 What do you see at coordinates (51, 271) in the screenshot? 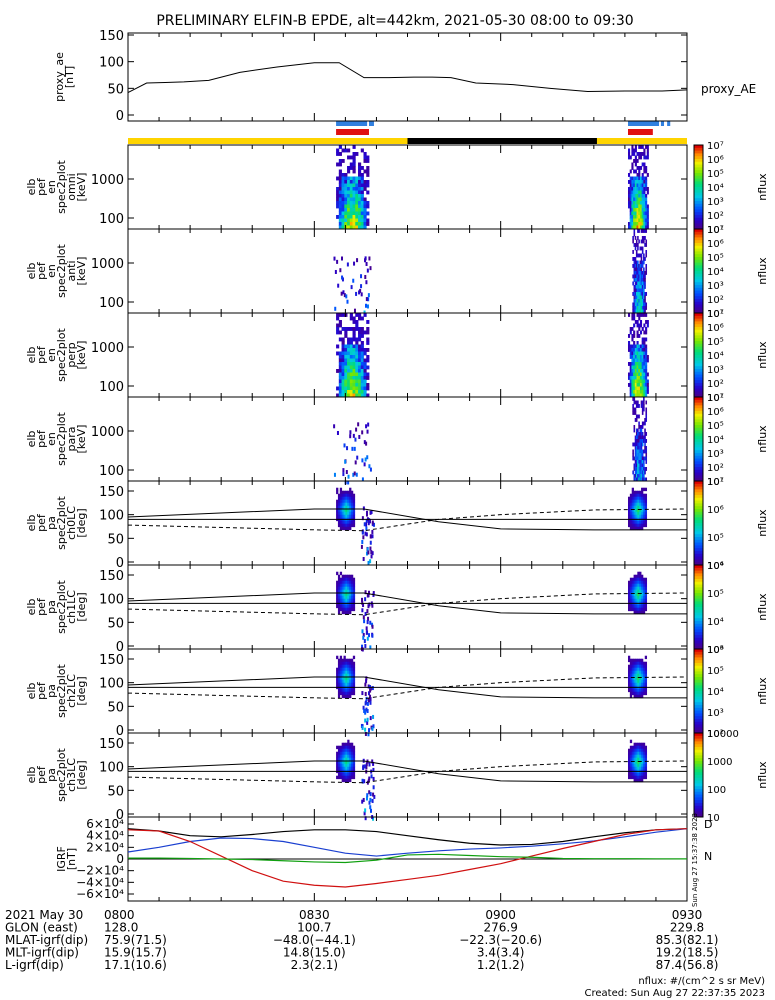
I see `energy-1-ylabel-line-2: en` at bounding box center [51, 271].